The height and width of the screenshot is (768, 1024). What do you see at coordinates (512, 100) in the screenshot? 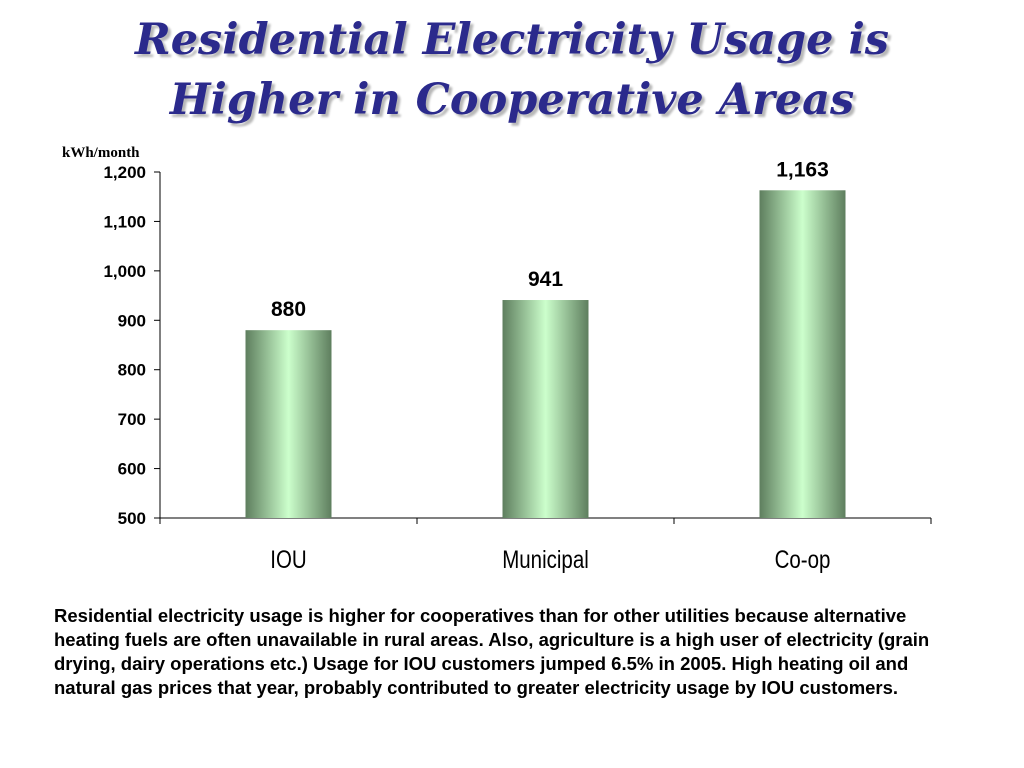
I see `title-line-2: Higher in Cooperative Areas` at bounding box center [512, 100].